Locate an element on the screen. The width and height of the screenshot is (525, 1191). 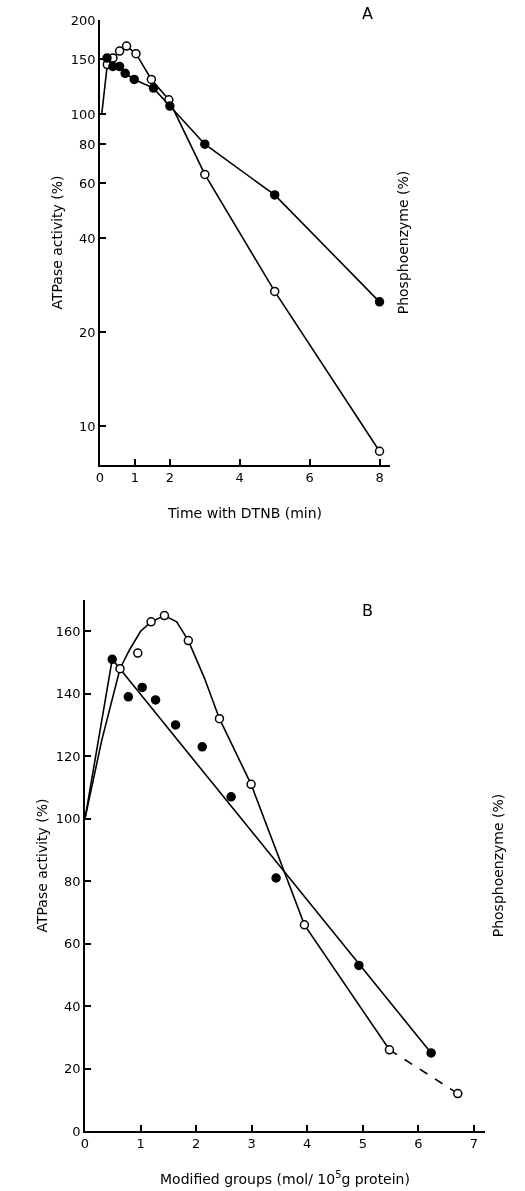
x-axis-title: Time with DTNB (min) is located at coordinates (244, 512).